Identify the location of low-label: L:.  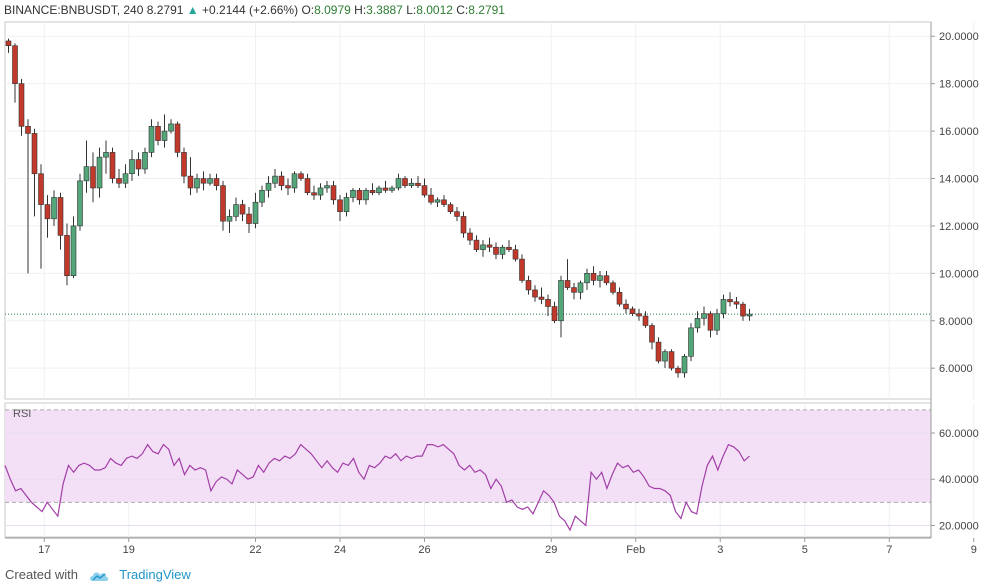
(411, 10).